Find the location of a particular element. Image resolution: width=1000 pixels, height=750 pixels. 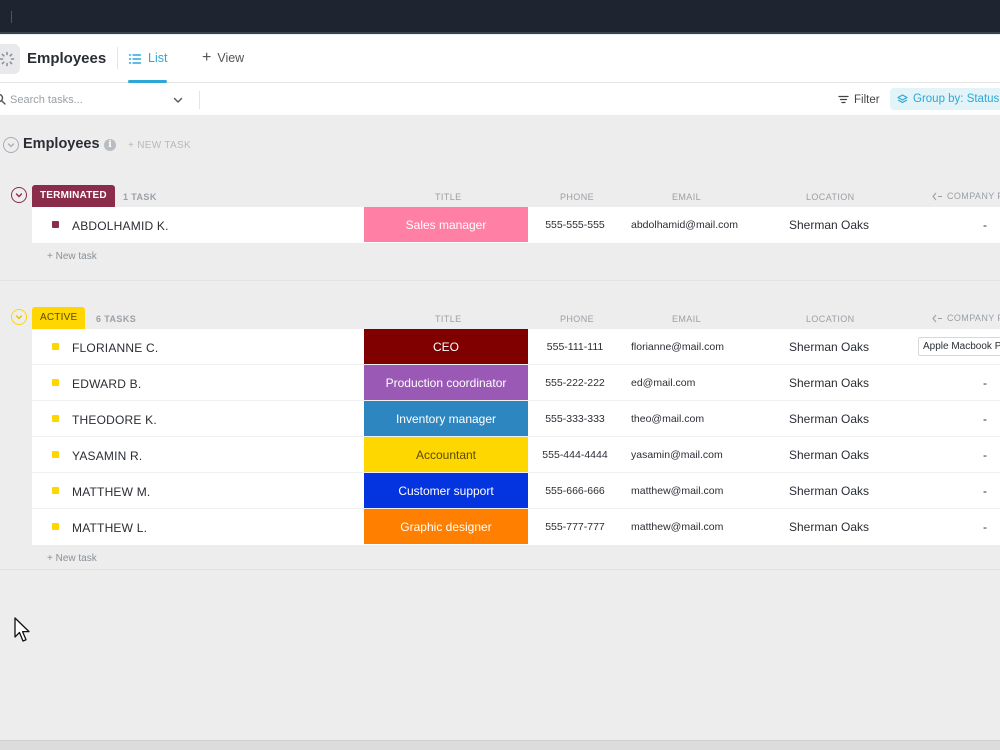

title-cell: Production coordinator is located at coordinates (446, 382).